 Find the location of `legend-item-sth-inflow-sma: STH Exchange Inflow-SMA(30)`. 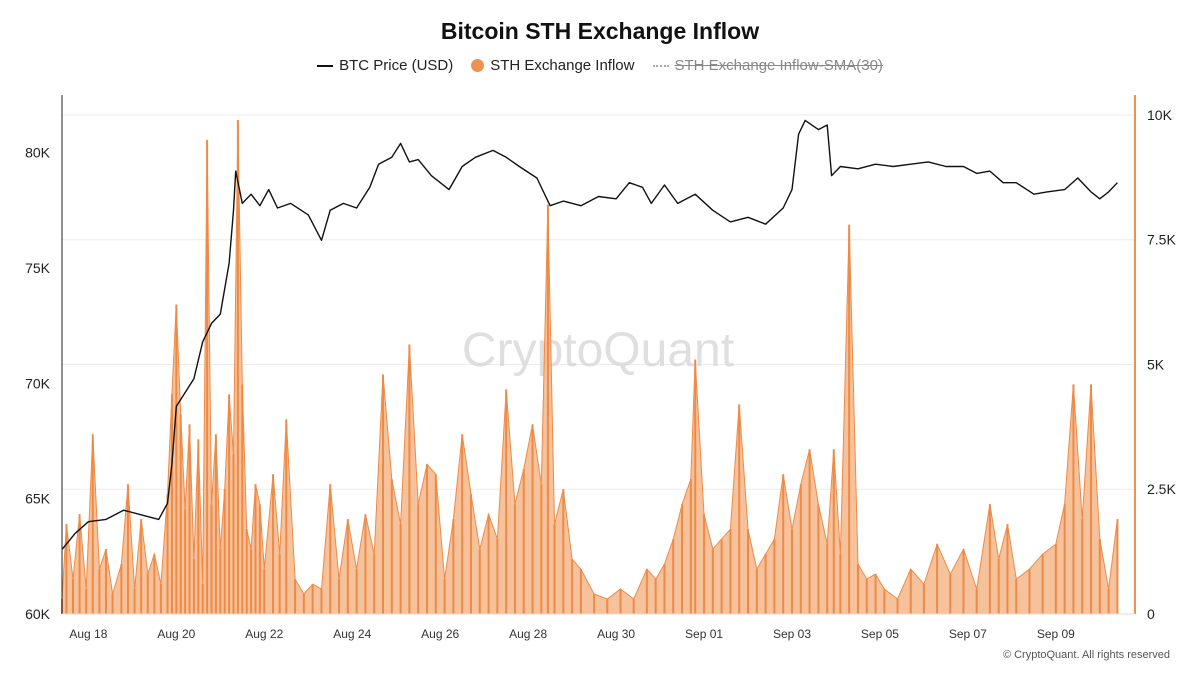

legend-item-sth-inflow-sma: STH Exchange Inflow-SMA(30) is located at coordinates (767, 65).